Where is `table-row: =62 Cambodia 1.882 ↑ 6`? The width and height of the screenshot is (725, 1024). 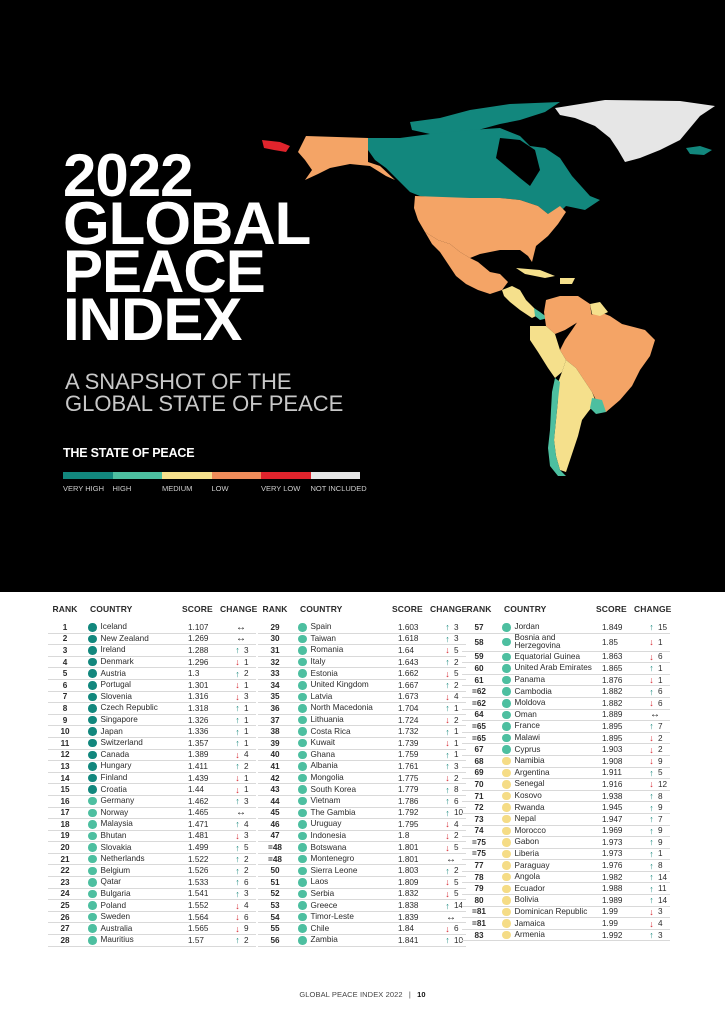 table-row: =62 Cambodia 1.882 ↑ 6 is located at coordinates (566, 692).